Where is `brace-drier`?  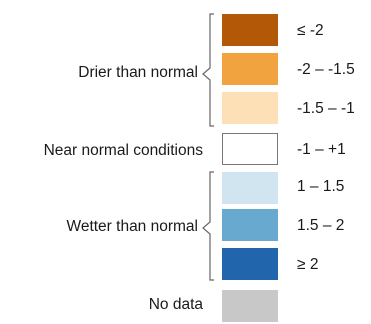 brace-drier is located at coordinates (208, 70).